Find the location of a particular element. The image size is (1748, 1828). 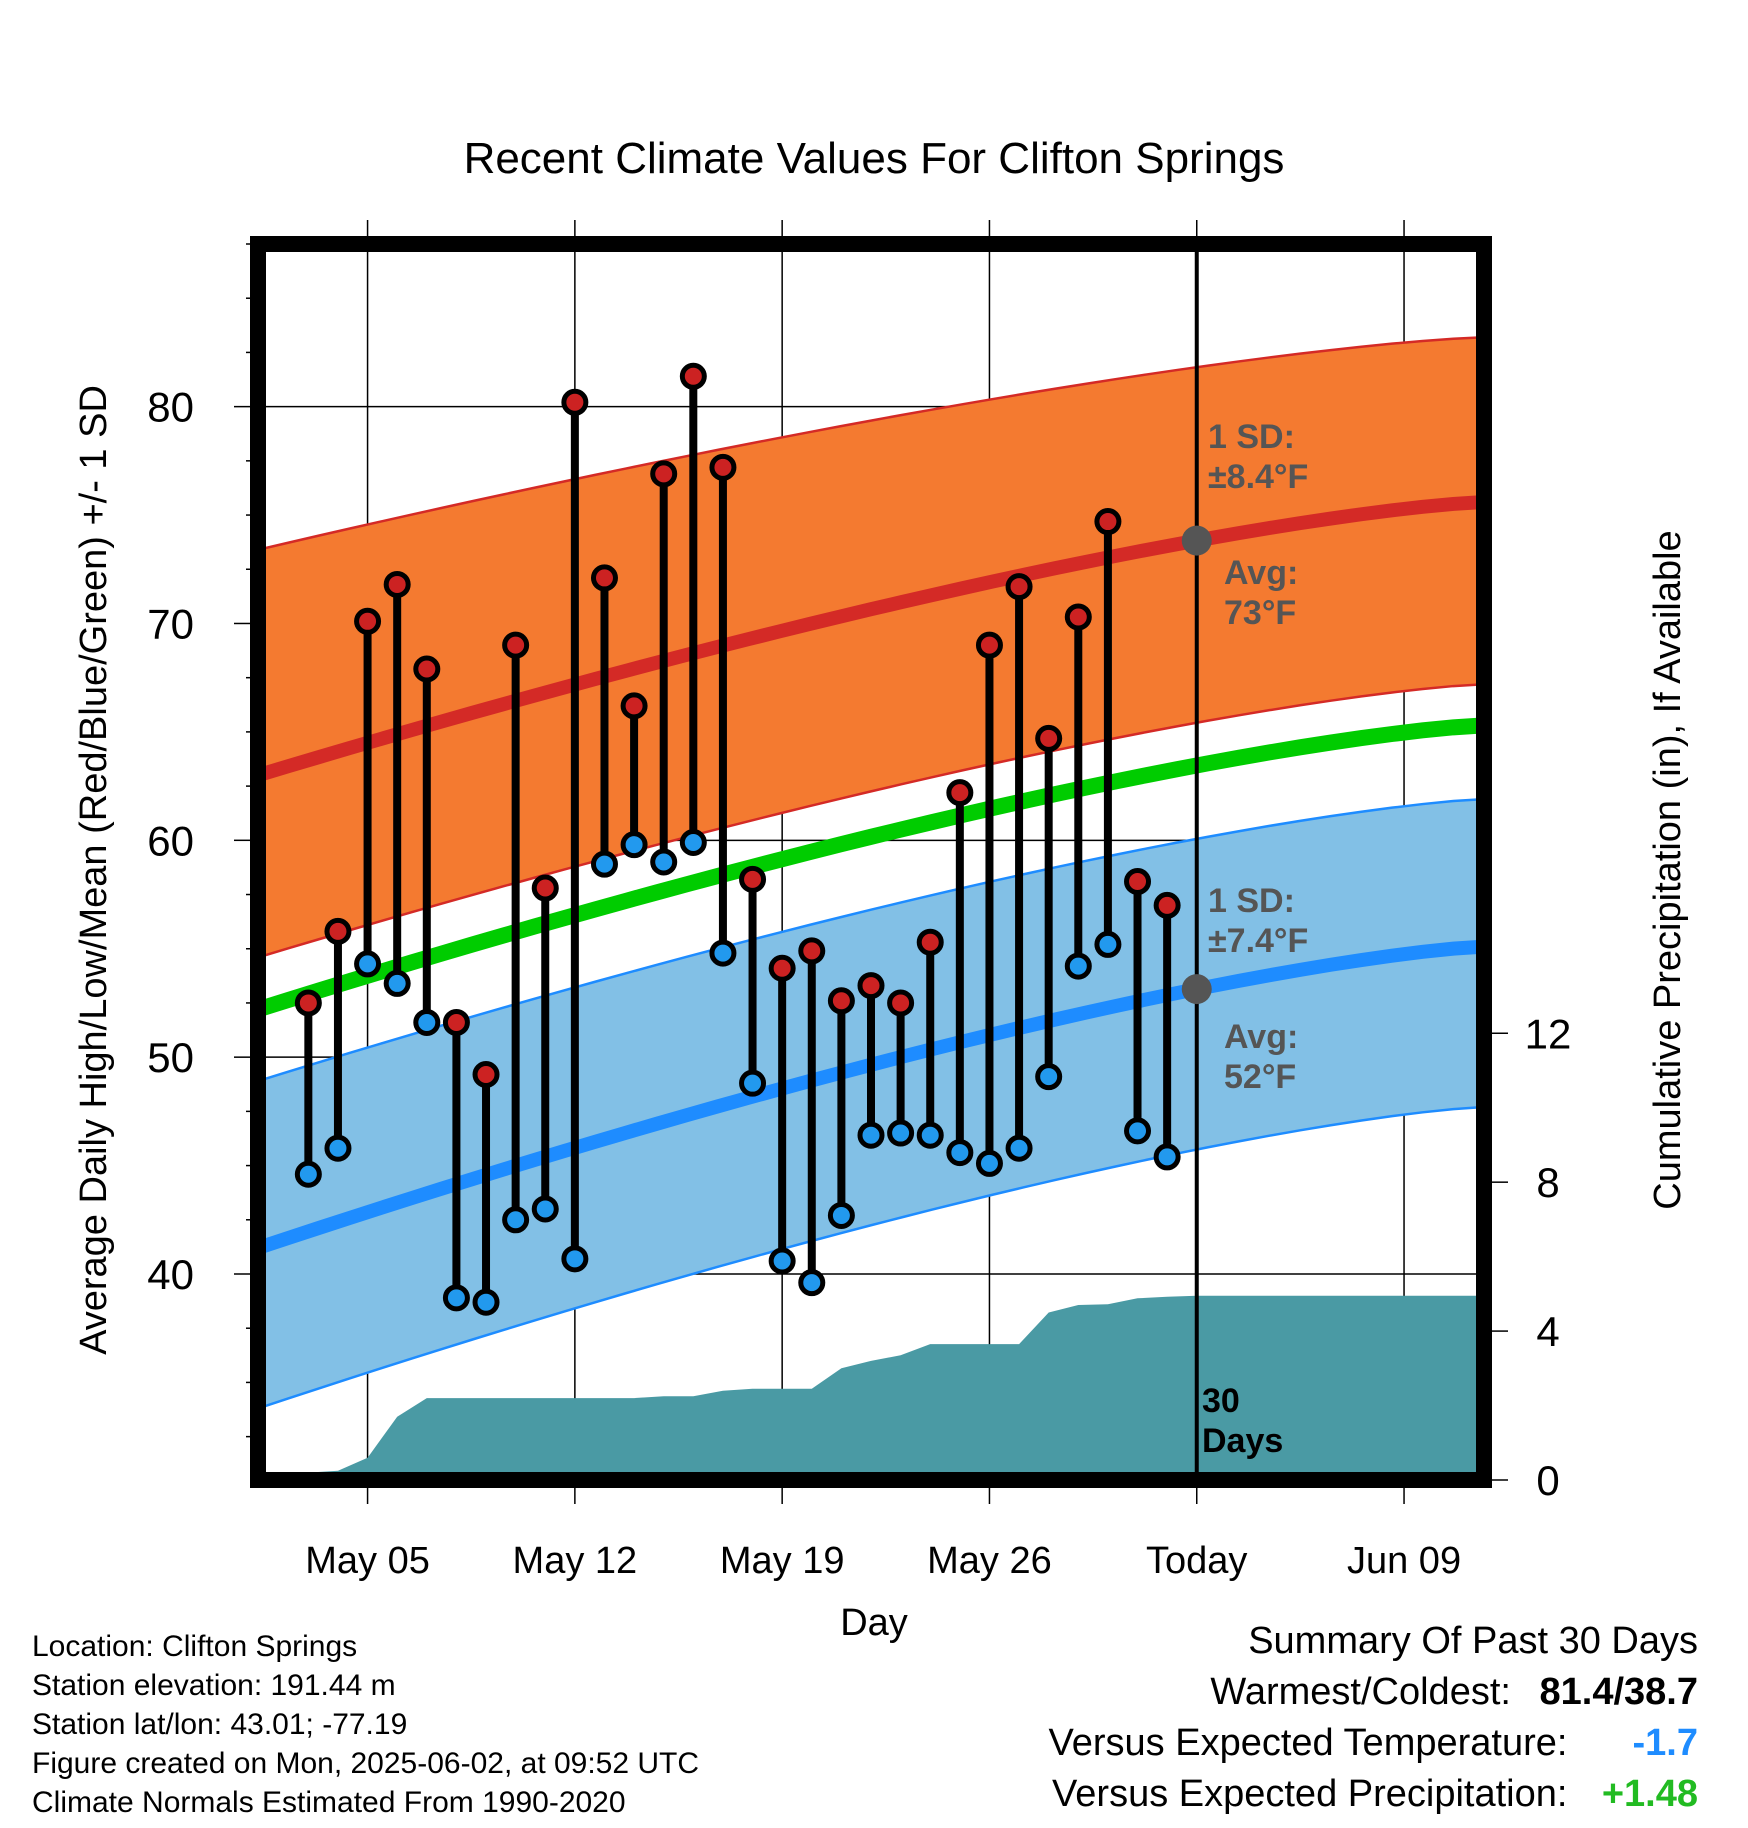

location-text: Location: Clifton Springs is located at coordinates (195, 1646).